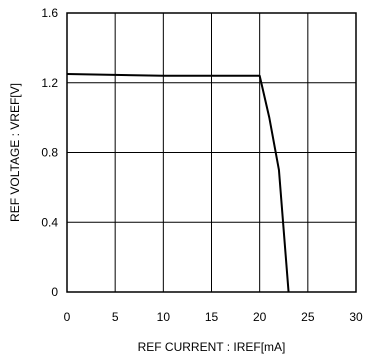  What do you see at coordinates (212, 347) in the screenshot?
I see `x-axis-label: REF CURRENT : IREF[mA]` at bounding box center [212, 347].